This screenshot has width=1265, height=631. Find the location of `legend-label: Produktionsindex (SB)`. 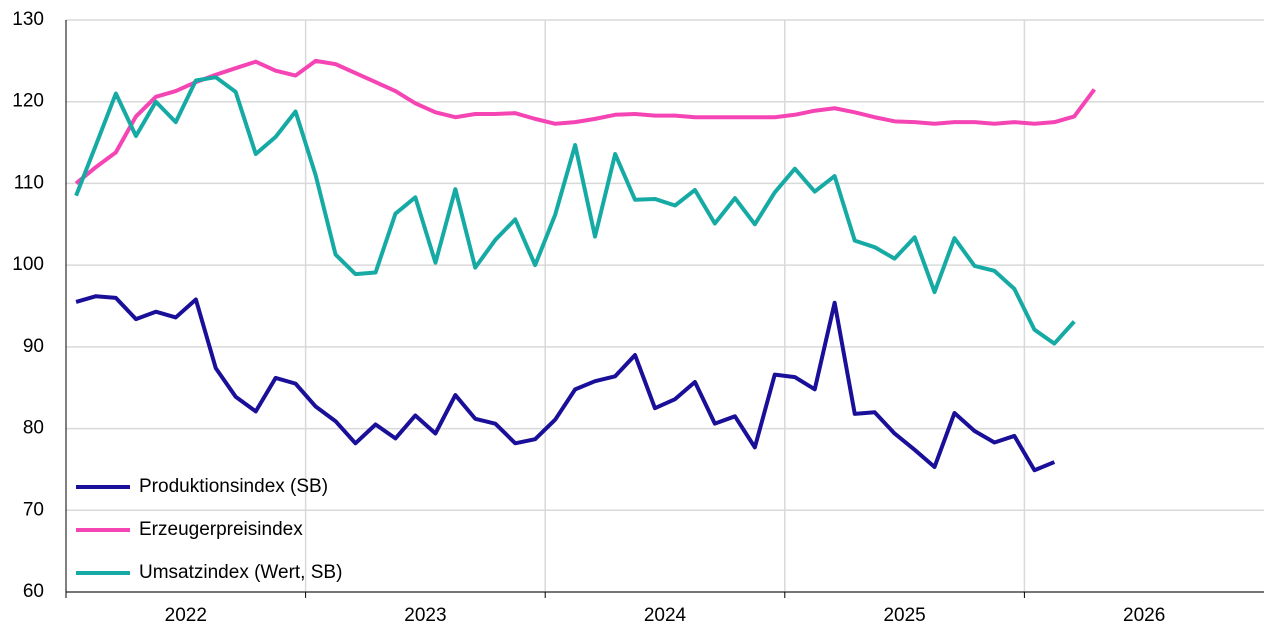

legend-label: Produktionsindex (SB) is located at coordinates (233, 486).